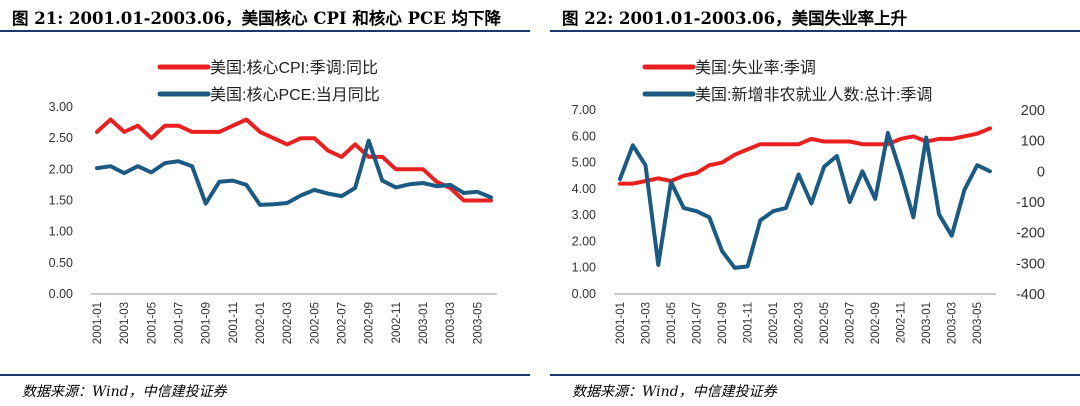 The width and height of the screenshot is (1080, 406). What do you see at coordinates (735, 18) in the screenshot?
I see `chart-title: 图 22: 2001.01-2003.06，美国失业率上升` at bounding box center [735, 18].